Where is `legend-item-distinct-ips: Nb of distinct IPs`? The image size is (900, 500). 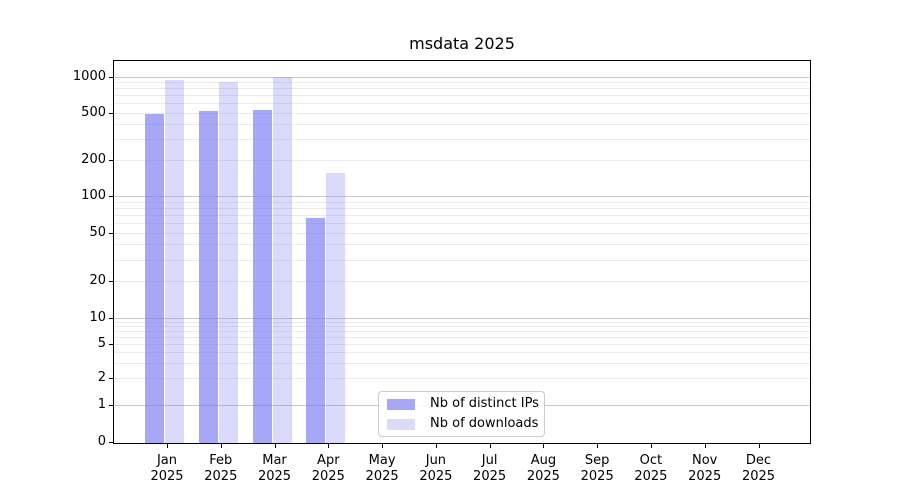
legend-item-distinct-ips: Nb of distinct IPs is located at coordinates (462, 404).